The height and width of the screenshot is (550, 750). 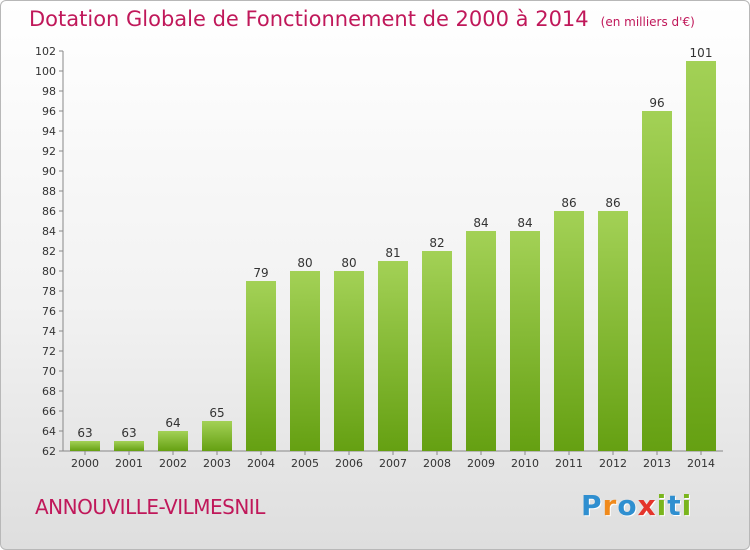 What do you see at coordinates (349, 361) in the screenshot?
I see `bar-2006` at bounding box center [349, 361].